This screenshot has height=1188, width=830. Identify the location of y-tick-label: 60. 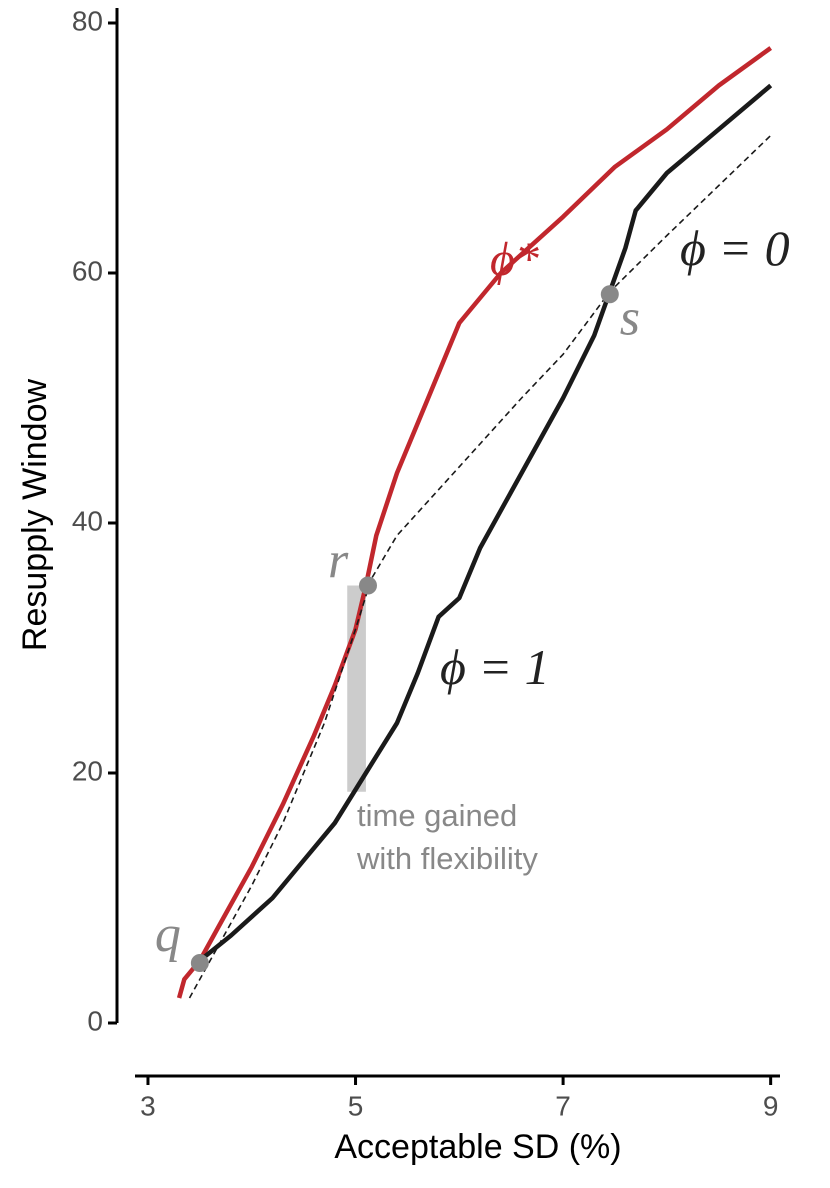
(87, 270).